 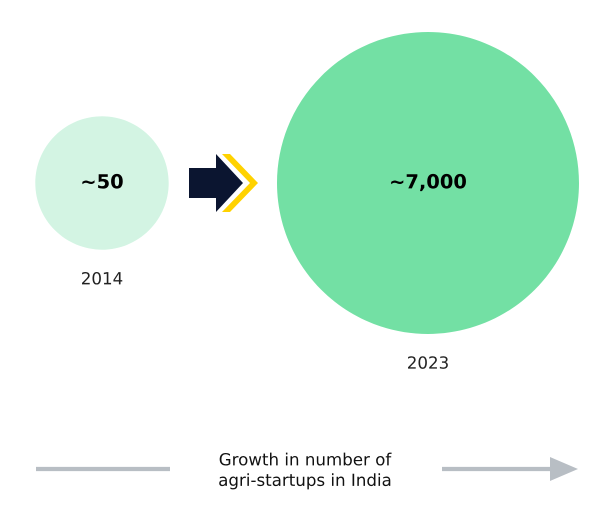 What do you see at coordinates (428, 183) in the screenshot?
I see `data-label: ~7,000` at bounding box center [428, 183].